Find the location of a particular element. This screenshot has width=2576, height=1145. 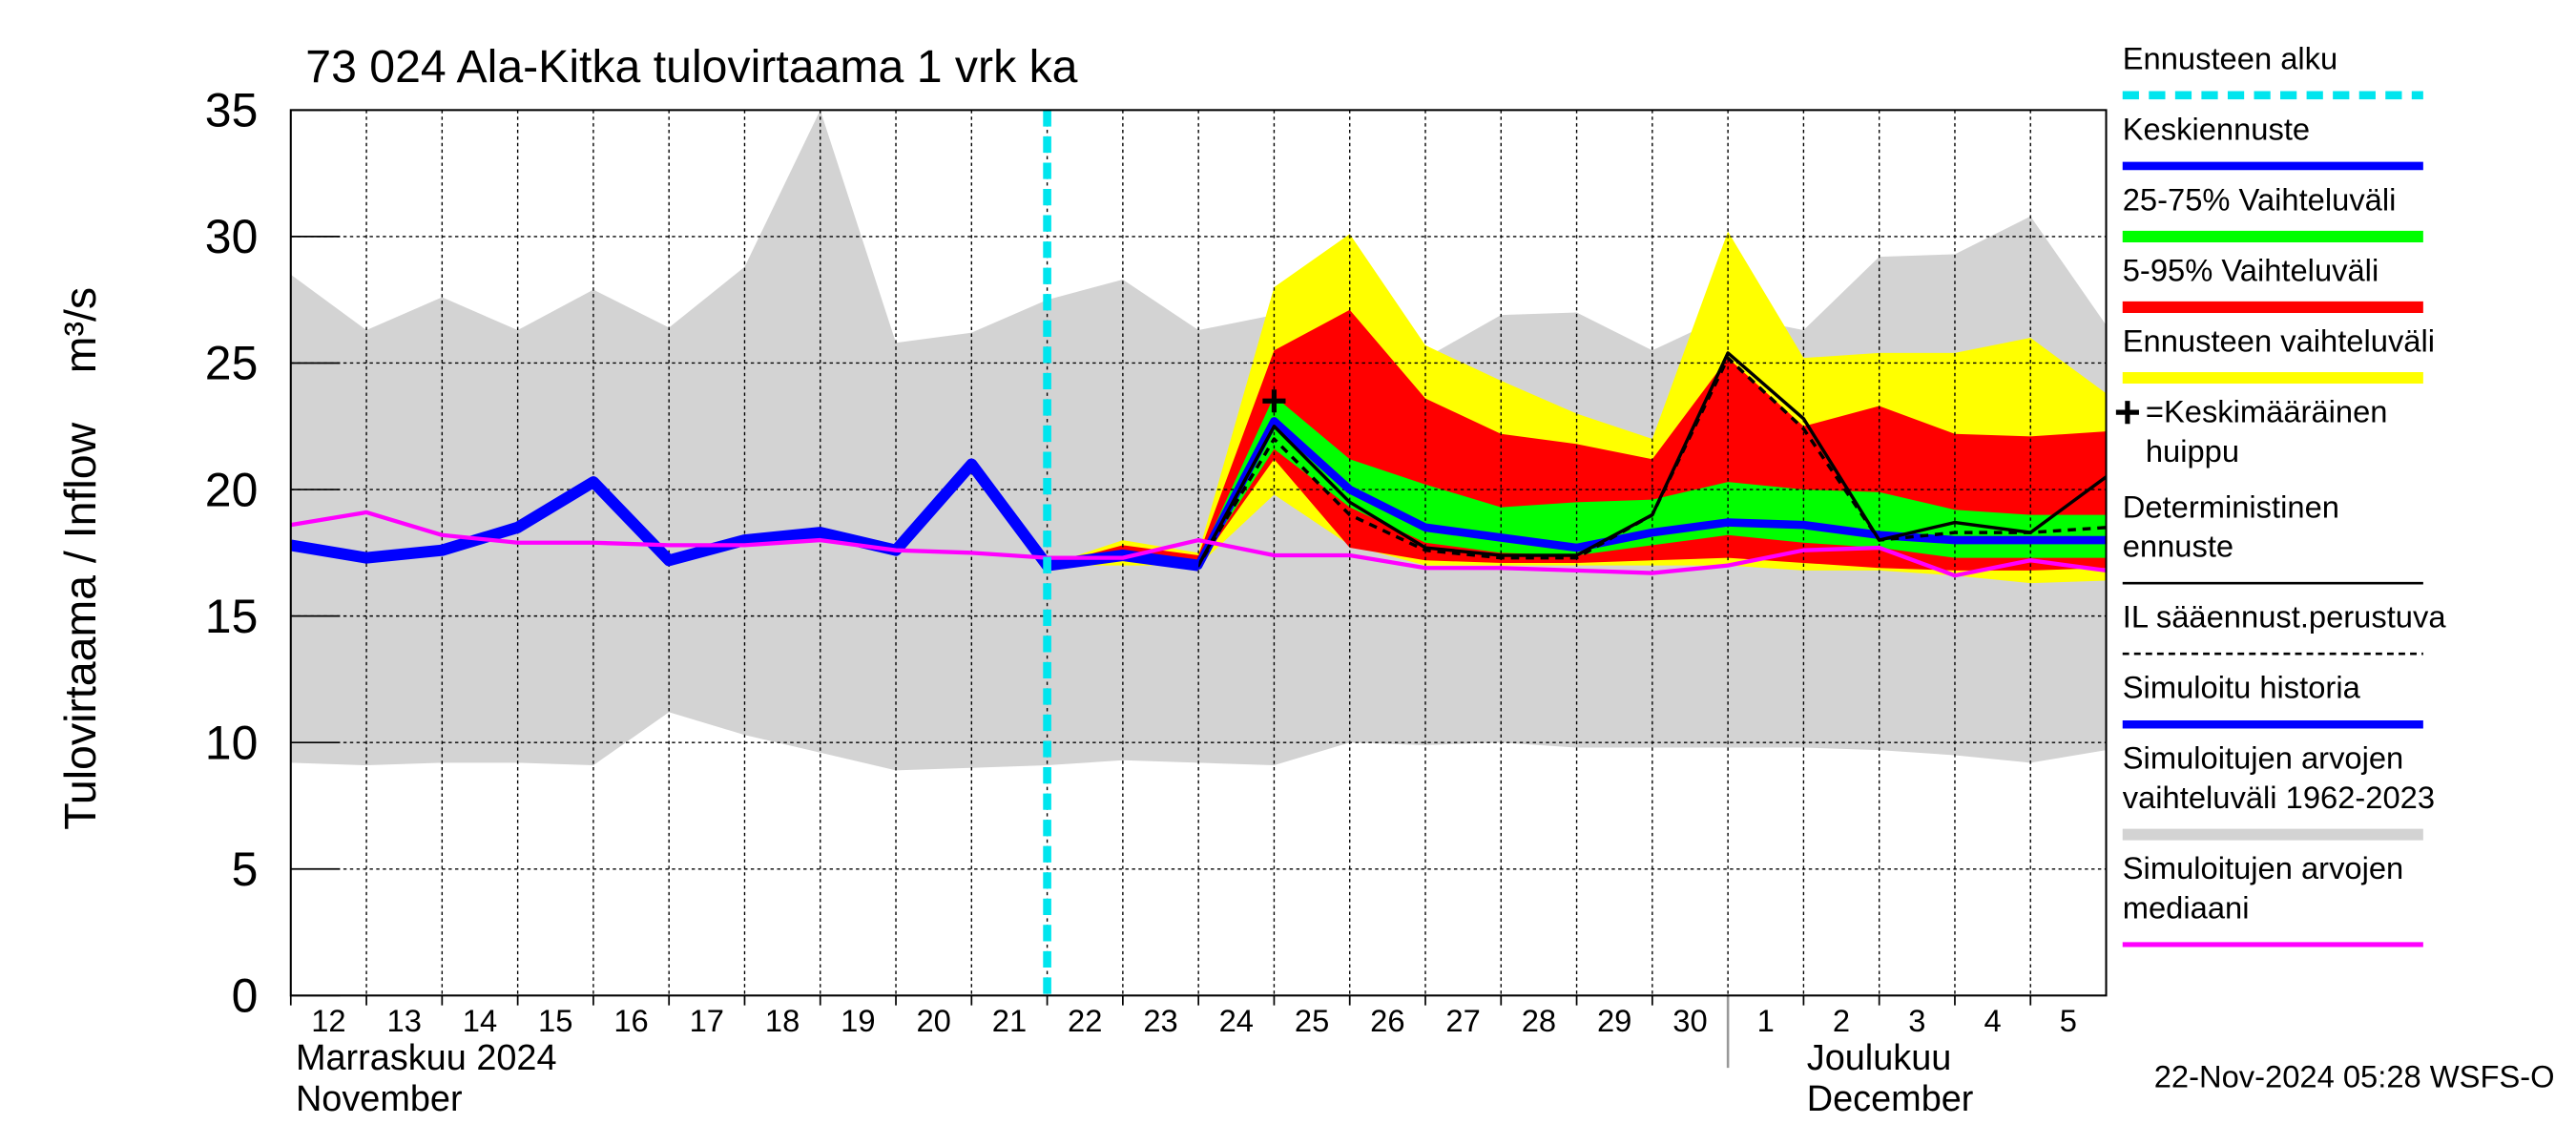

legend-label: =Keskimääräinen huippu is located at coordinates (2267, 431).